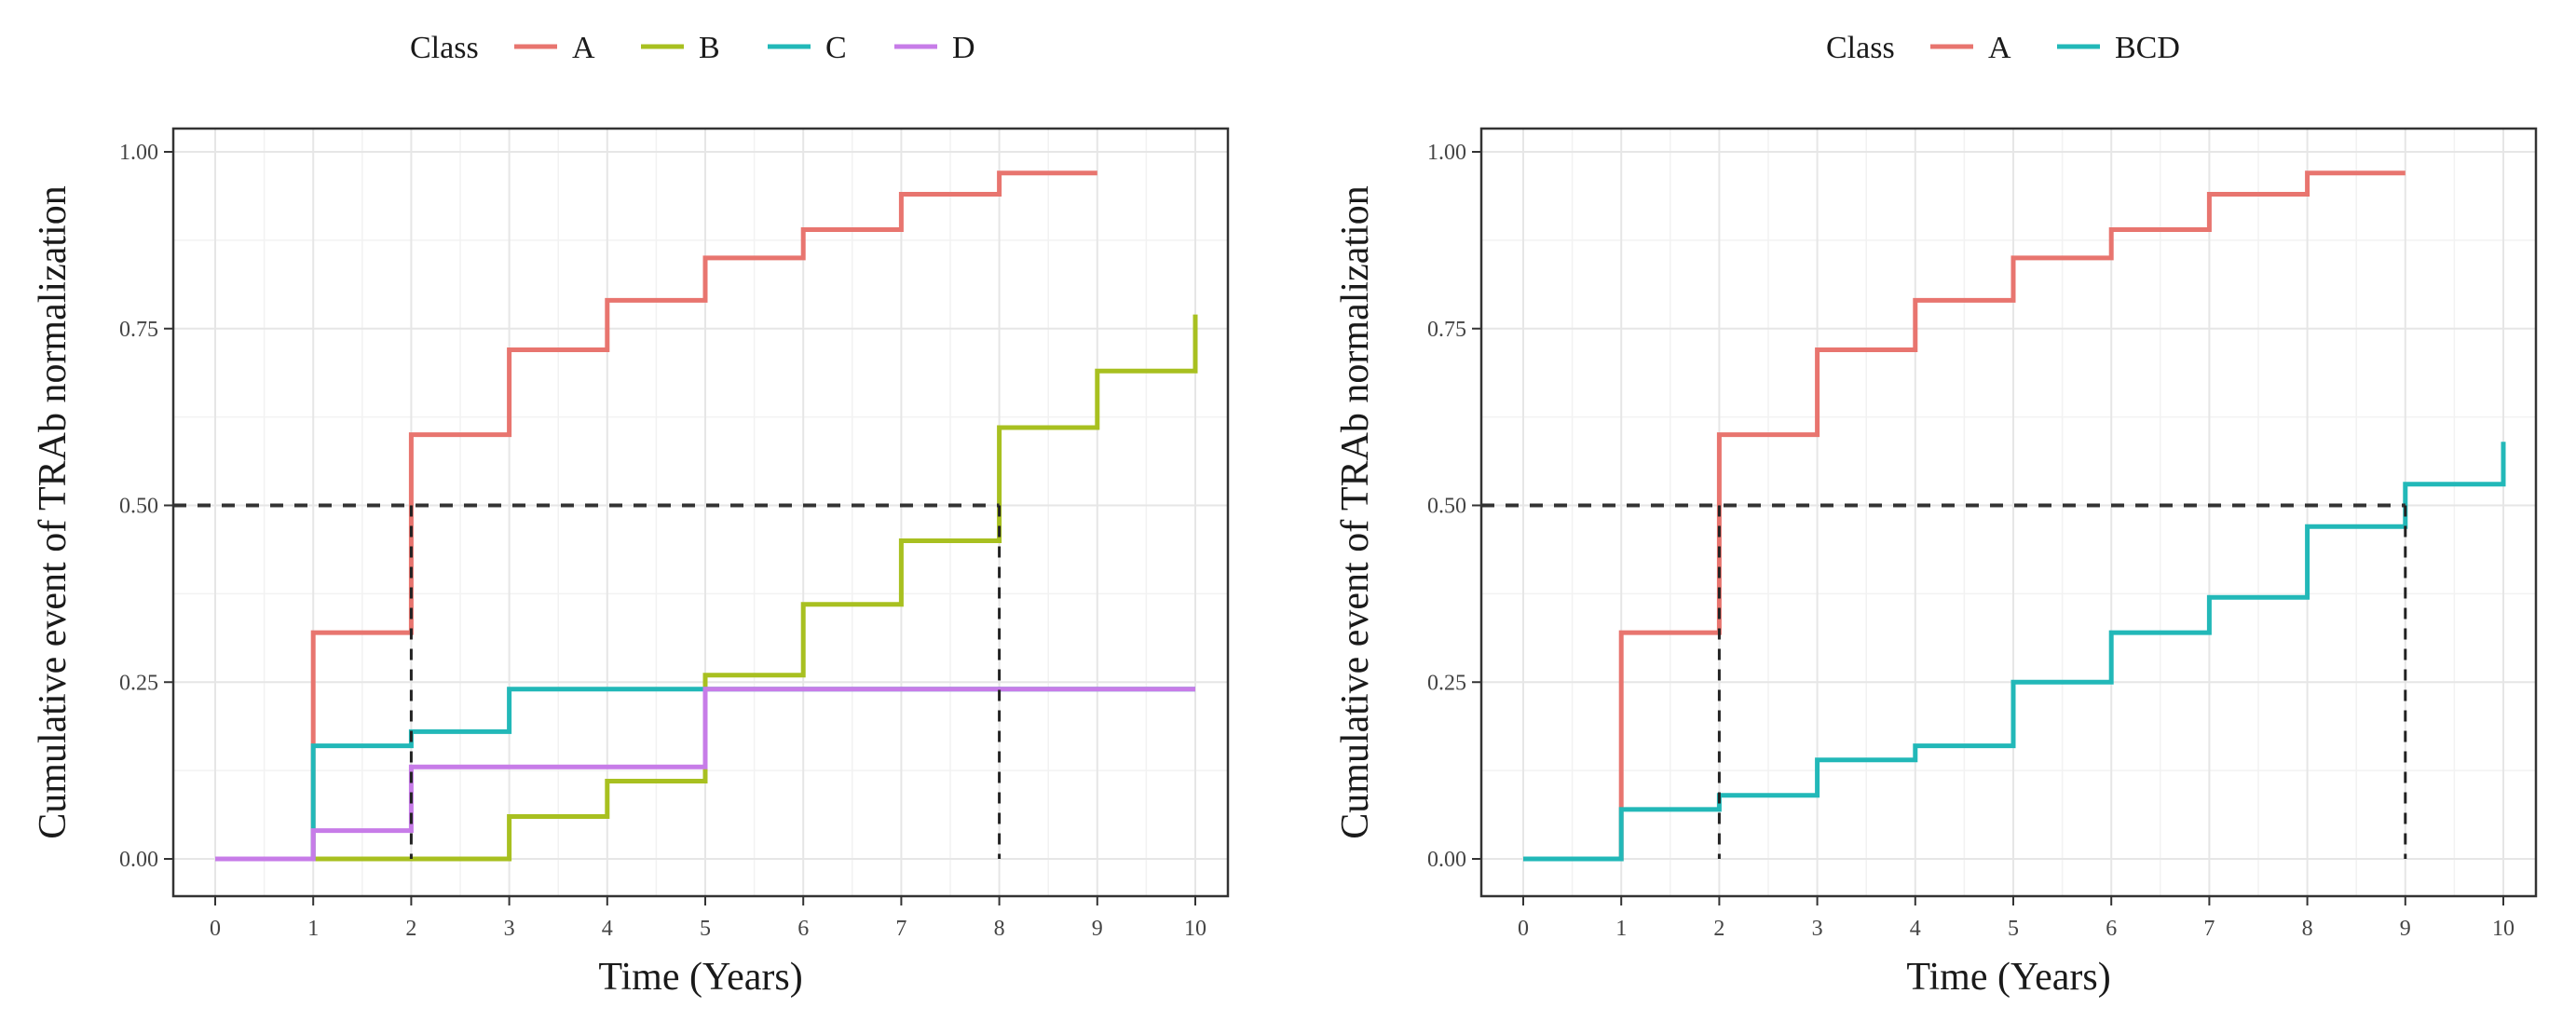 The width and height of the screenshot is (2576, 1021). What do you see at coordinates (692, 48) in the screenshot?
I see `legend: Class A B C D` at bounding box center [692, 48].